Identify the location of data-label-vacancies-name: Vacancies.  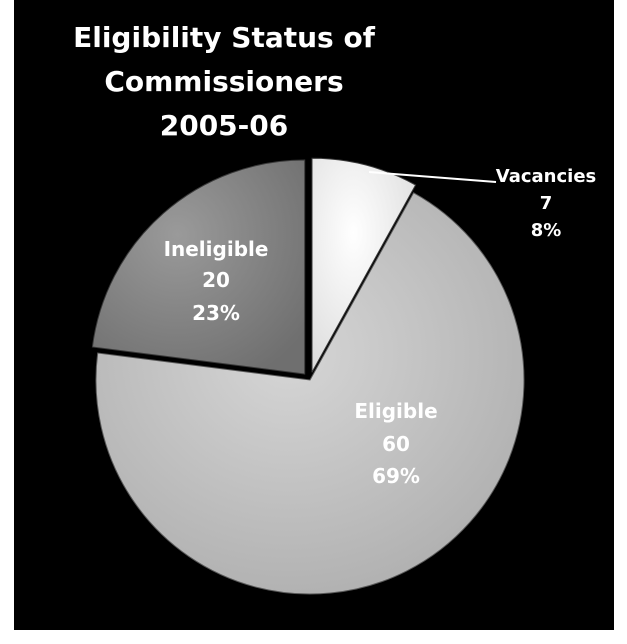
(546, 176).